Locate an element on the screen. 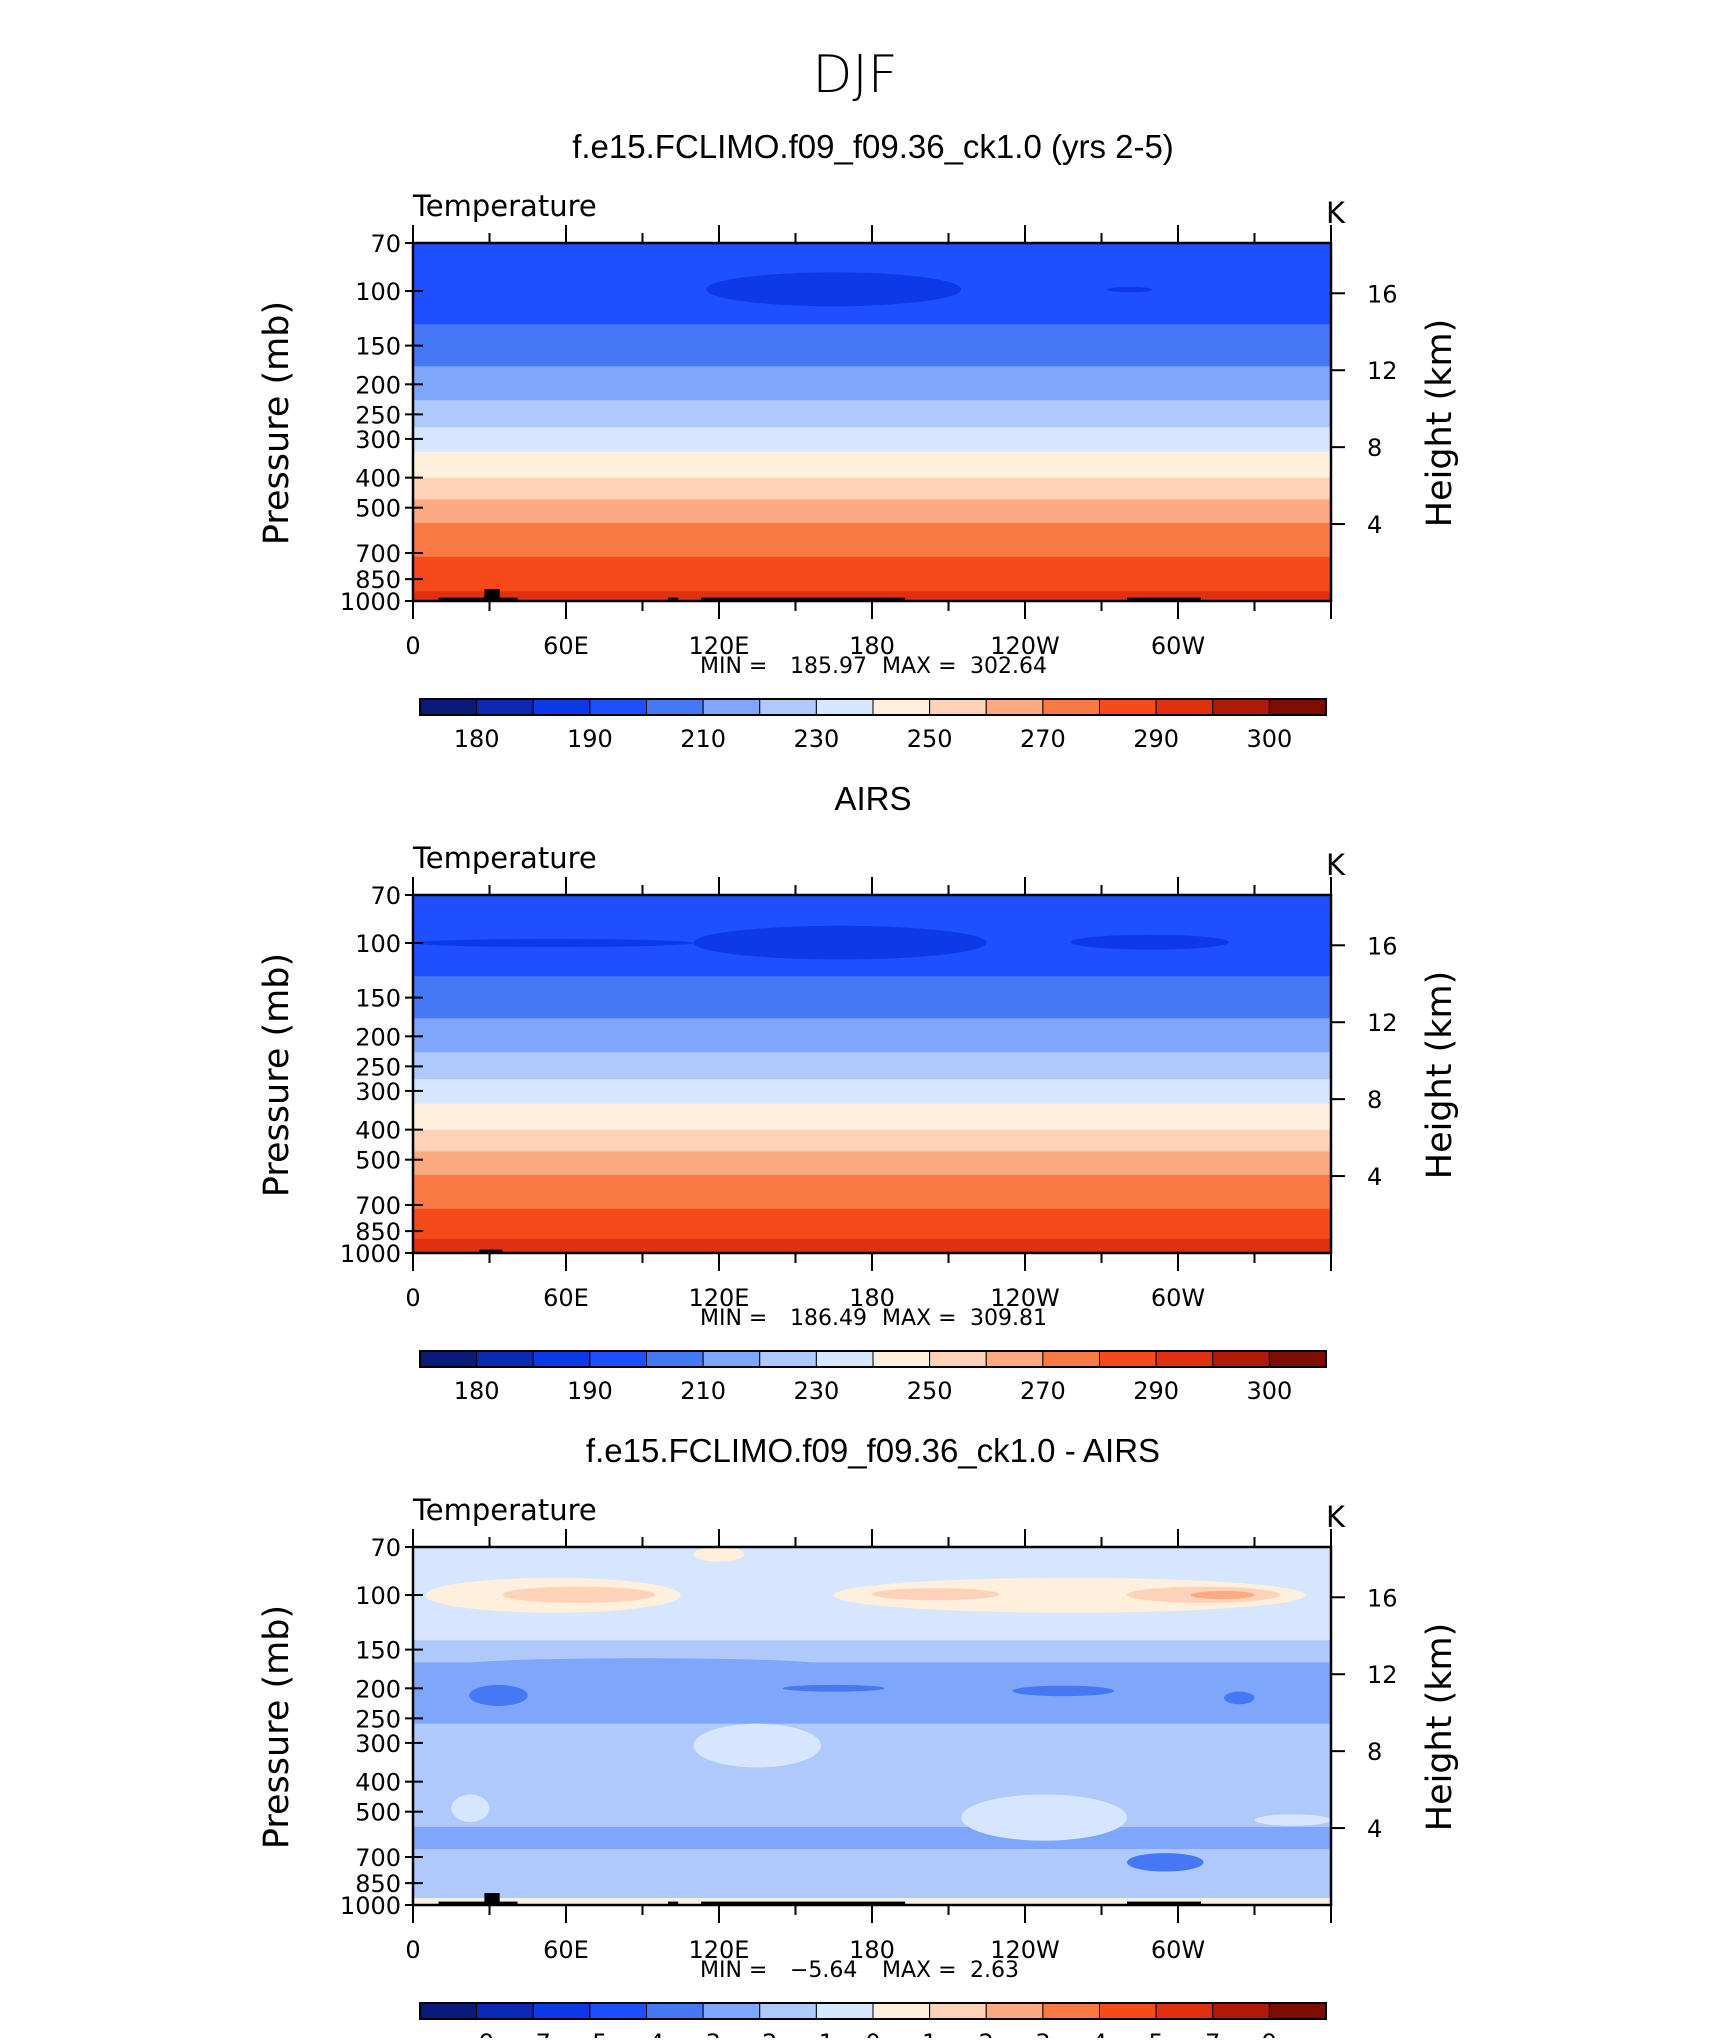 This screenshot has width=1710, height=2043. x-tick-label: 0 is located at coordinates (412, 1950).